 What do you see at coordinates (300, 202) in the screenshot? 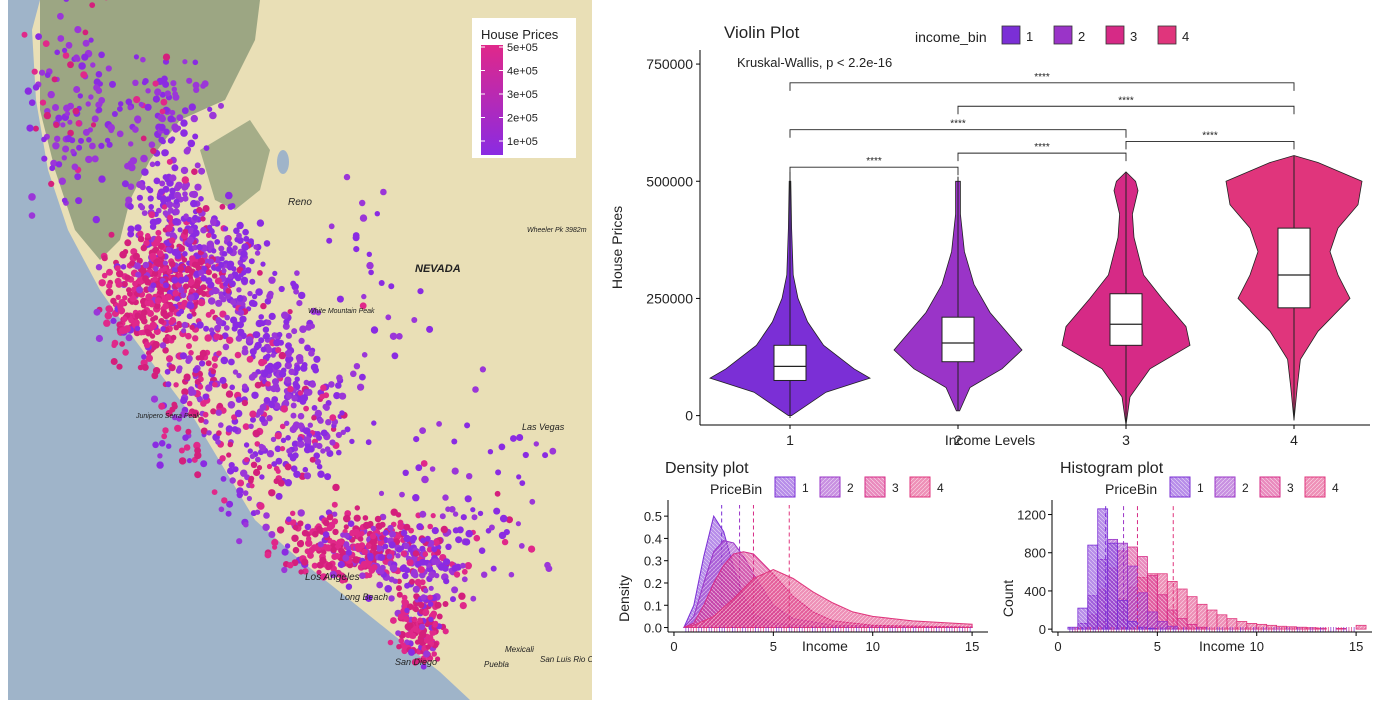
I see `map-label-0: Reno` at bounding box center [300, 202].